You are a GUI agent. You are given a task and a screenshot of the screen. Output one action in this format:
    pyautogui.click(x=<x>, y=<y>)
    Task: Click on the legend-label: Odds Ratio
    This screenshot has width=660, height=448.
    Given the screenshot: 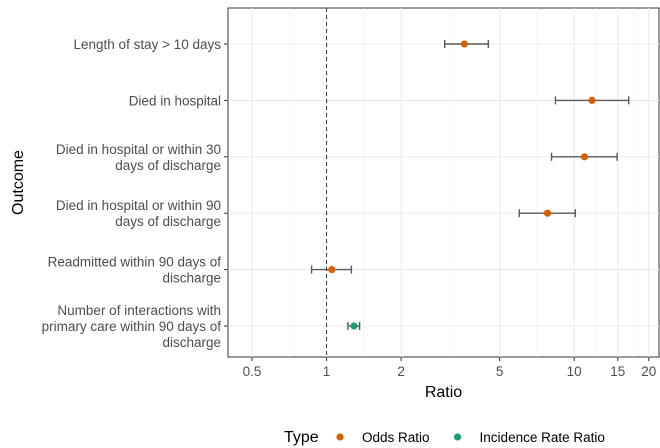 What is the action you would take?
    pyautogui.click(x=396, y=437)
    